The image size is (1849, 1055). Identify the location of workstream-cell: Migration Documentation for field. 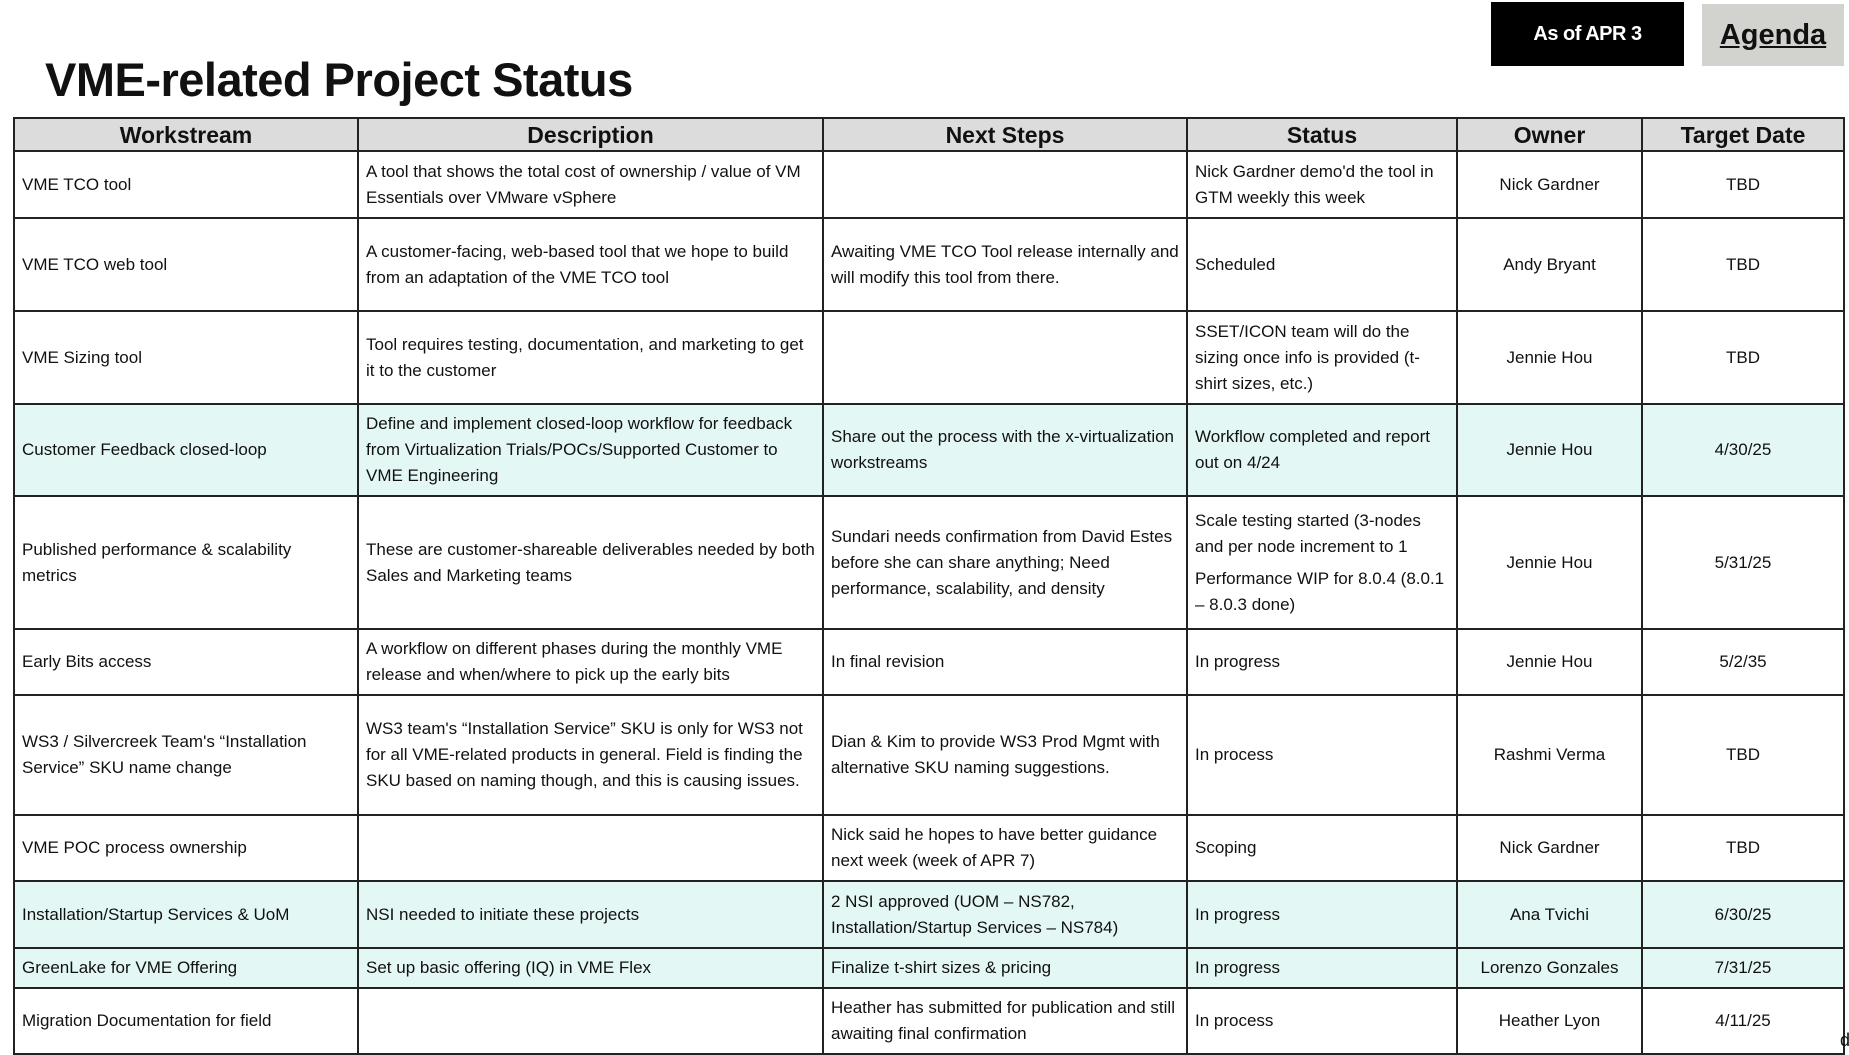
(186, 1021).